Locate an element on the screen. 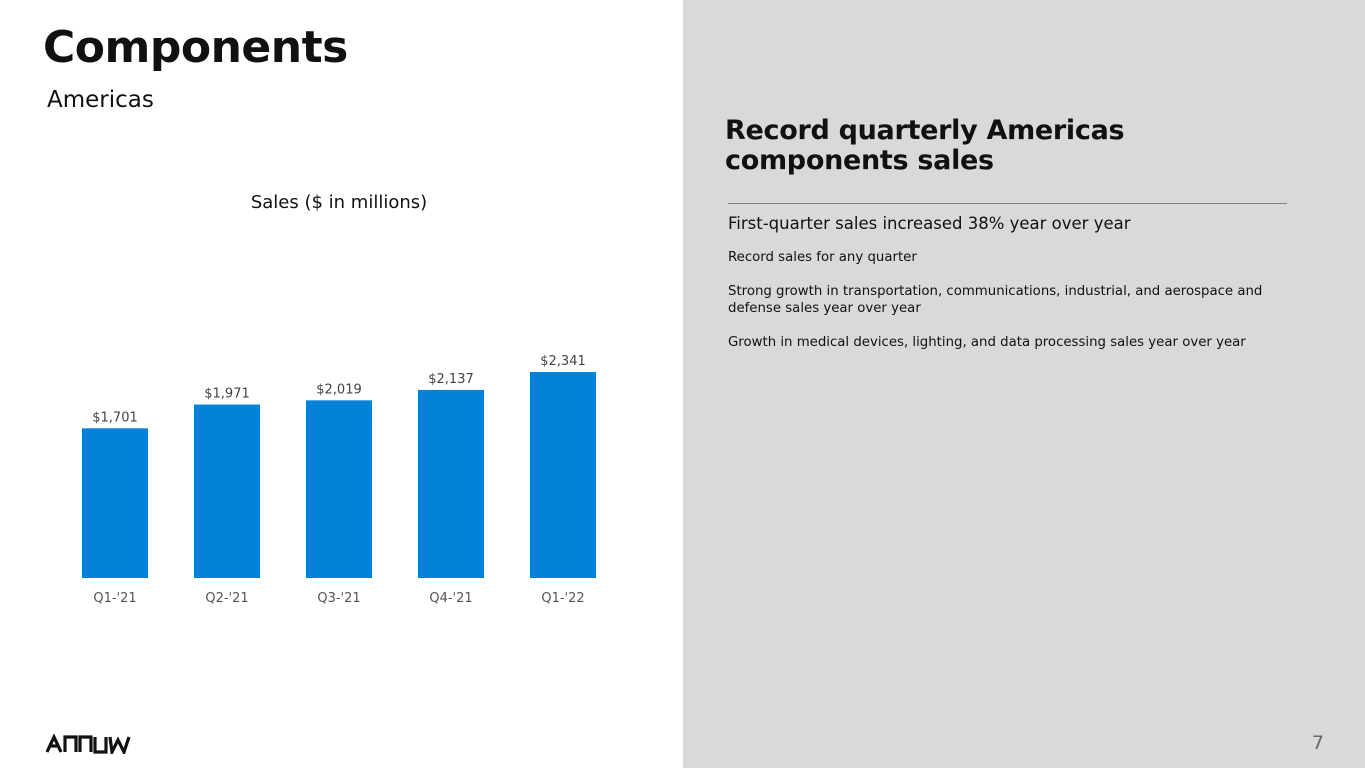 Image resolution: width=1365 pixels, height=768 pixels. chart-bars is located at coordinates (339, 475).